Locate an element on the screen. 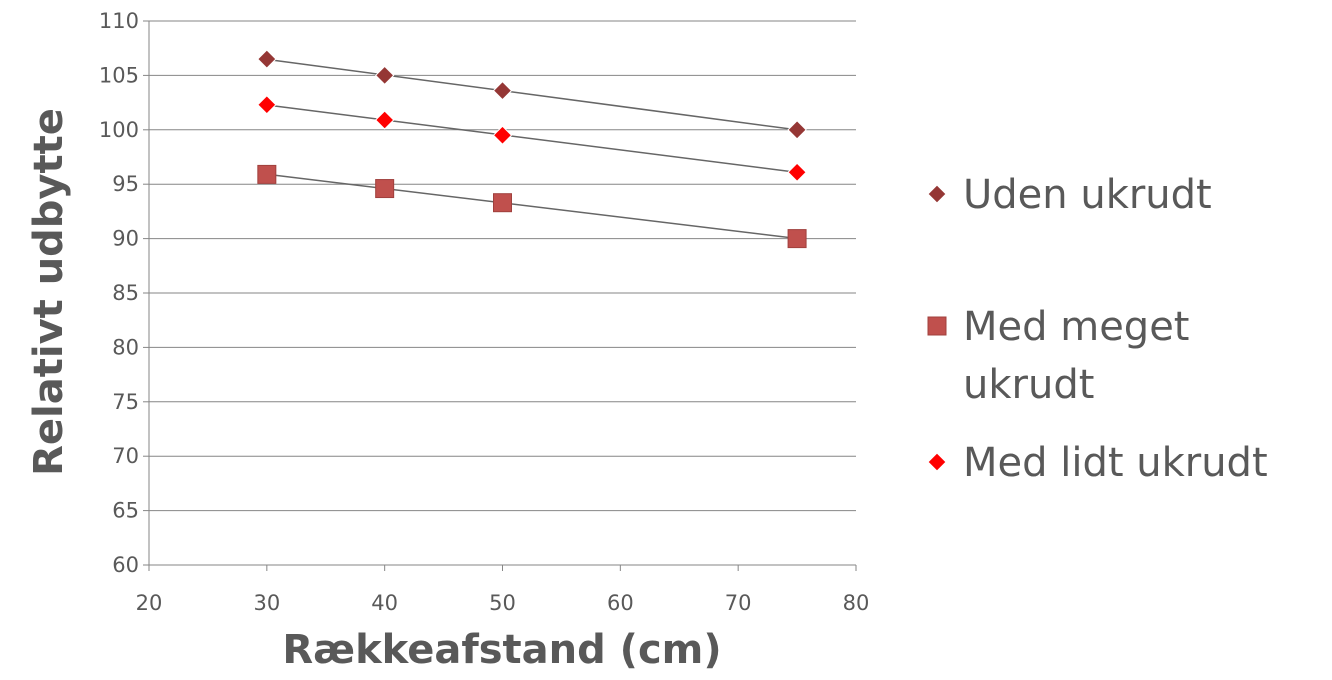 The width and height of the screenshot is (1332, 680). x-tick-label: 30 is located at coordinates (266, 603).